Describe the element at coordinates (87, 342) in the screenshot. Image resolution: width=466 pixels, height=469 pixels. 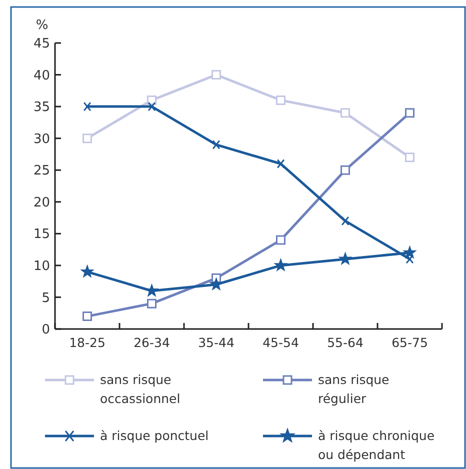
I see `x-tick-label: 18-25` at that location.